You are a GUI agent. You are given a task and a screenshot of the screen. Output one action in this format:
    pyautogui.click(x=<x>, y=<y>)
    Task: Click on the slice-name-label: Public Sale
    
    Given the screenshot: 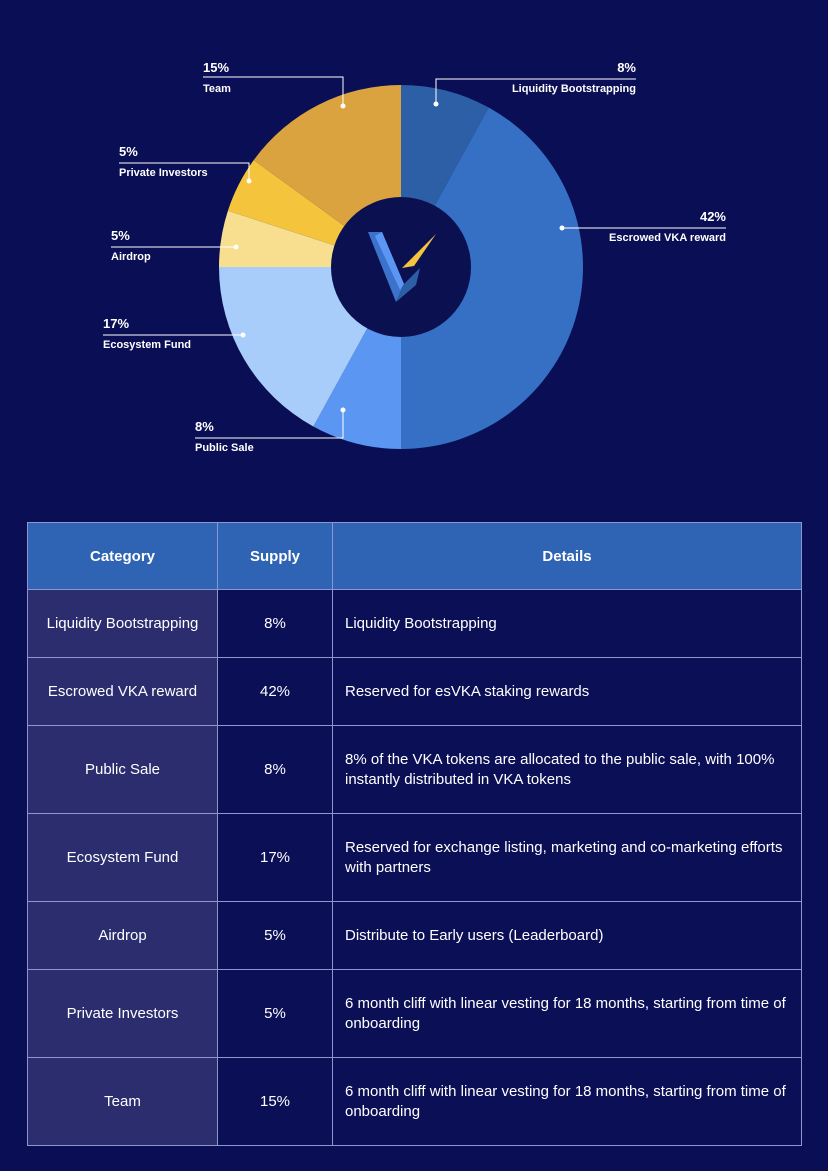 What is the action you would take?
    pyautogui.click(x=224, y=448)
    